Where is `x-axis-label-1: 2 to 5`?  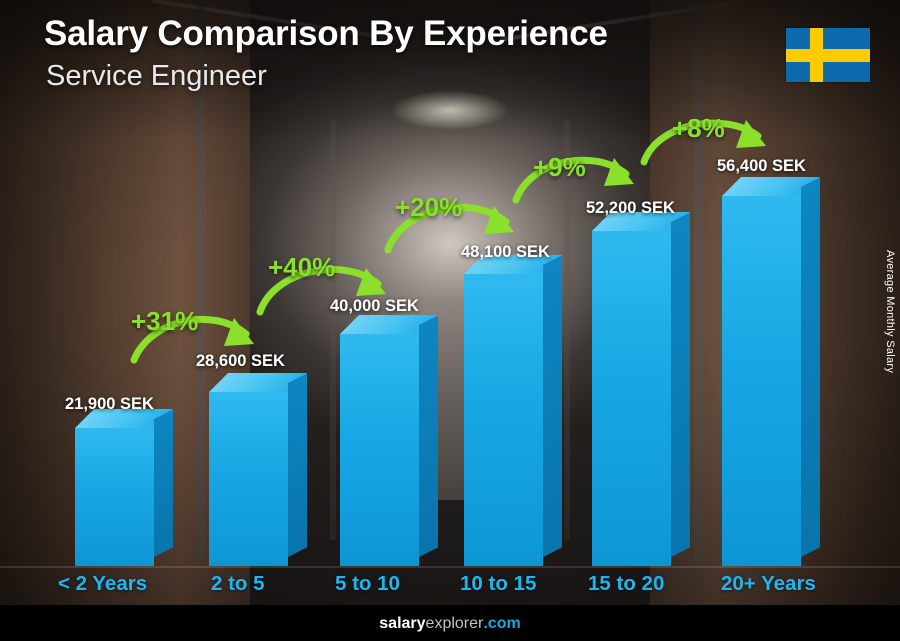
x-axis-label-1: 2 to 5 is located at coordinates (238, 583).